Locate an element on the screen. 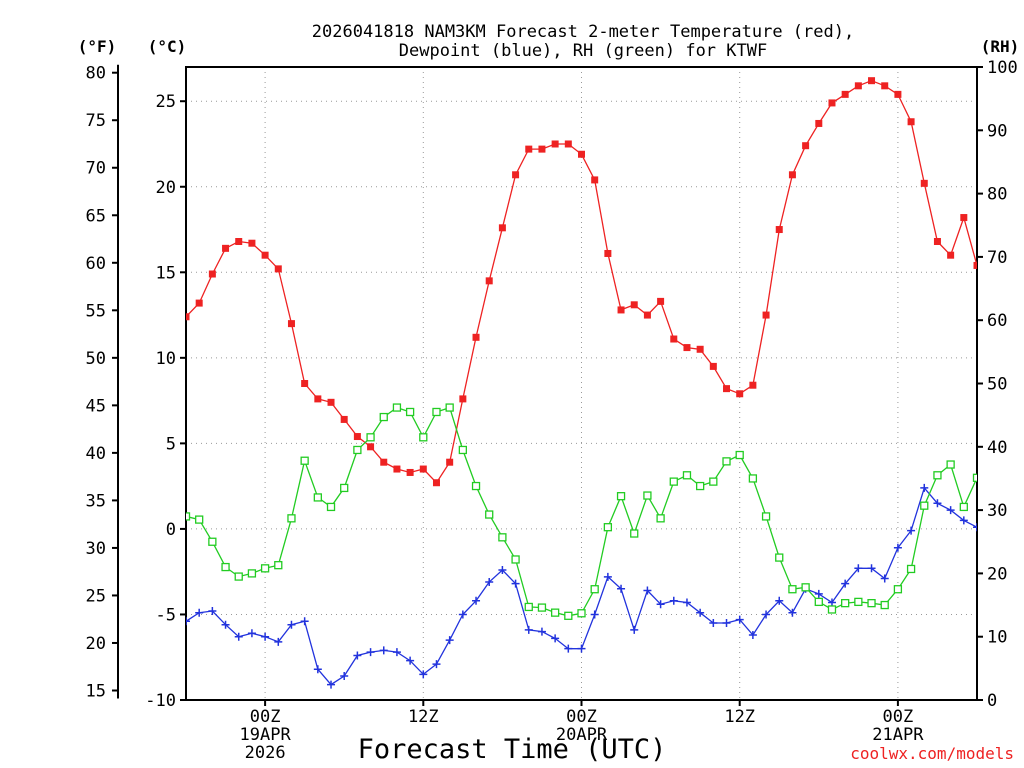 The height and width of the screenshot is (768, 1024). rh-tick-label: 20 is located at coordinates (997, 574).